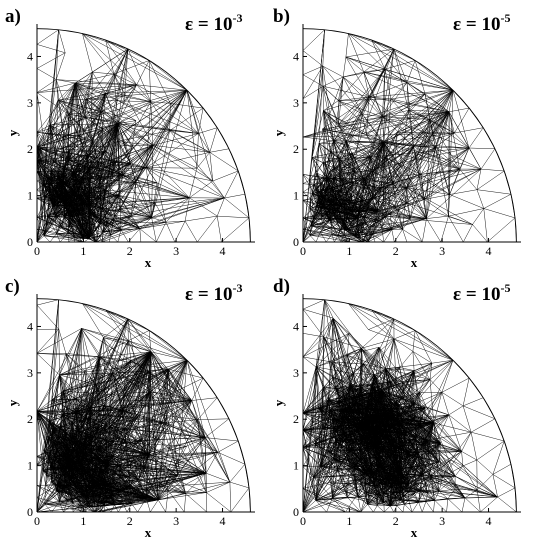 This screenshot has height=545, width=540. I want to click on panel-label: c), so click(12, 286).